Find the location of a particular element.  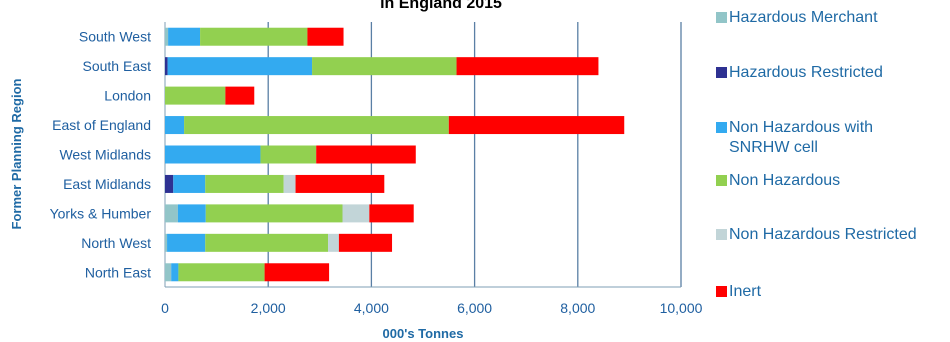

tick-label: 10,000 is located at coordinates (681, 308).